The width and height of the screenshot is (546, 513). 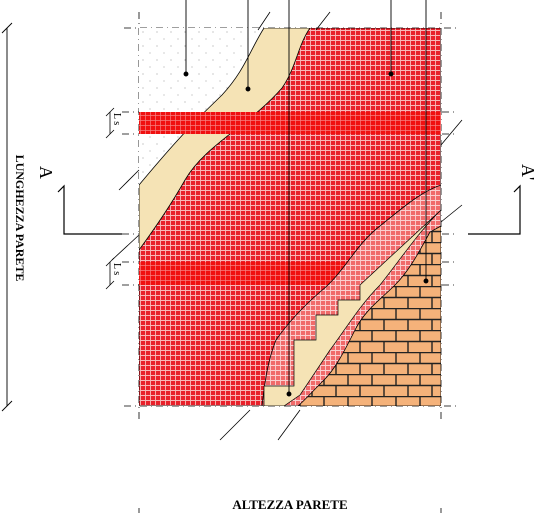 What do you see at coordinates (110, 273) in the screenshot?
I see `overlap-dimension-lower` at bounding box center [110, 273].